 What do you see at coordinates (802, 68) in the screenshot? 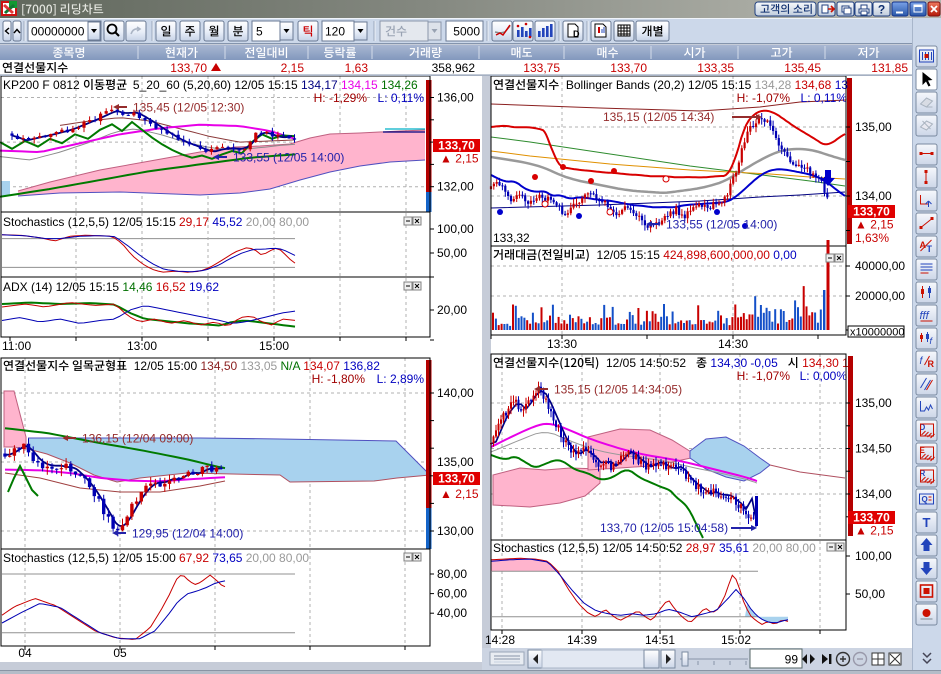
I see `svg-text: 135,45` at bounding box center [802, 68].